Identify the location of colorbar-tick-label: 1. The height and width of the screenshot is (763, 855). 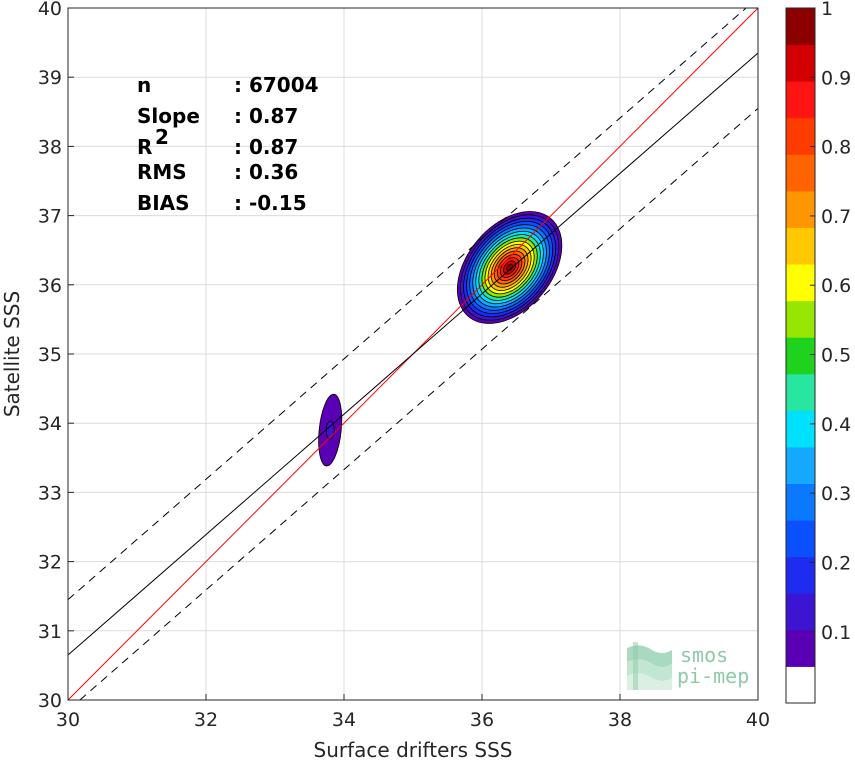
(827, 10).